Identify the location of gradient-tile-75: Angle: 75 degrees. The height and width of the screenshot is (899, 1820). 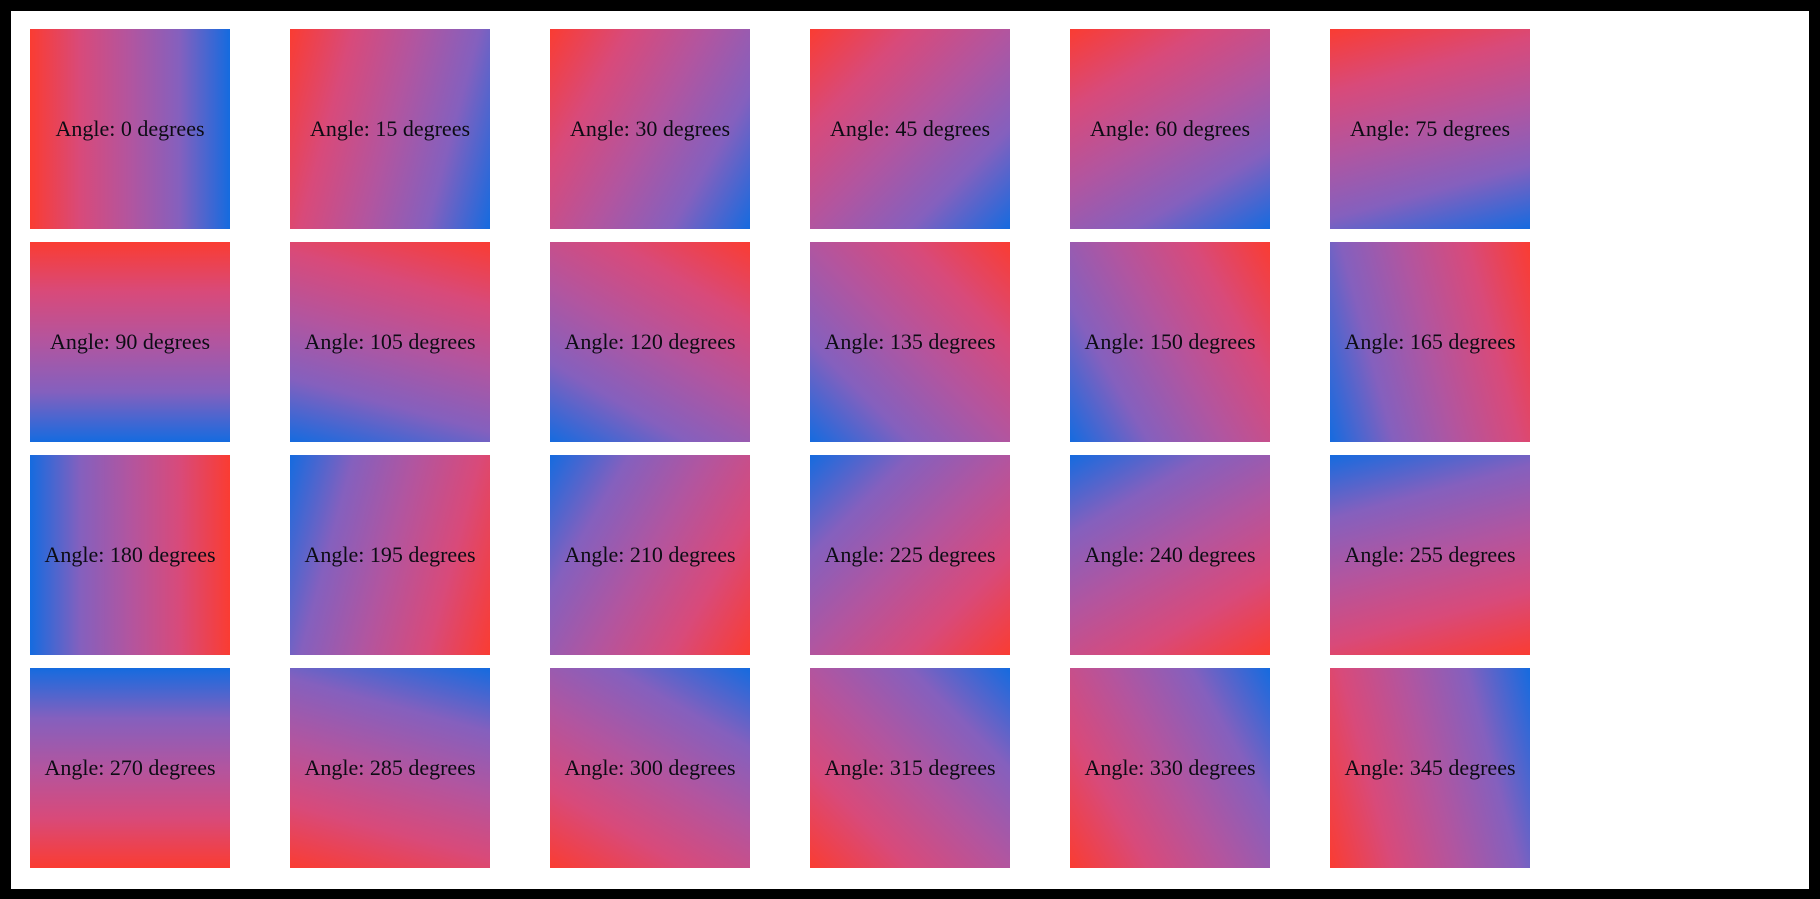
(1430, 129).